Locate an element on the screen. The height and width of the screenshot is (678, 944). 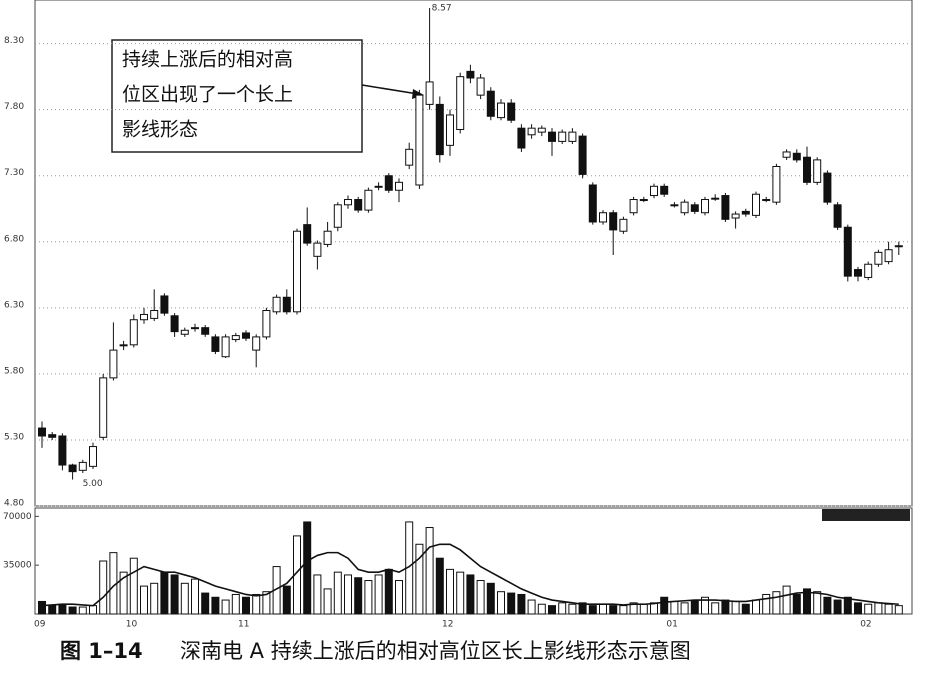
y-tick-label: 6.30 is located at coordinates (14, 305).